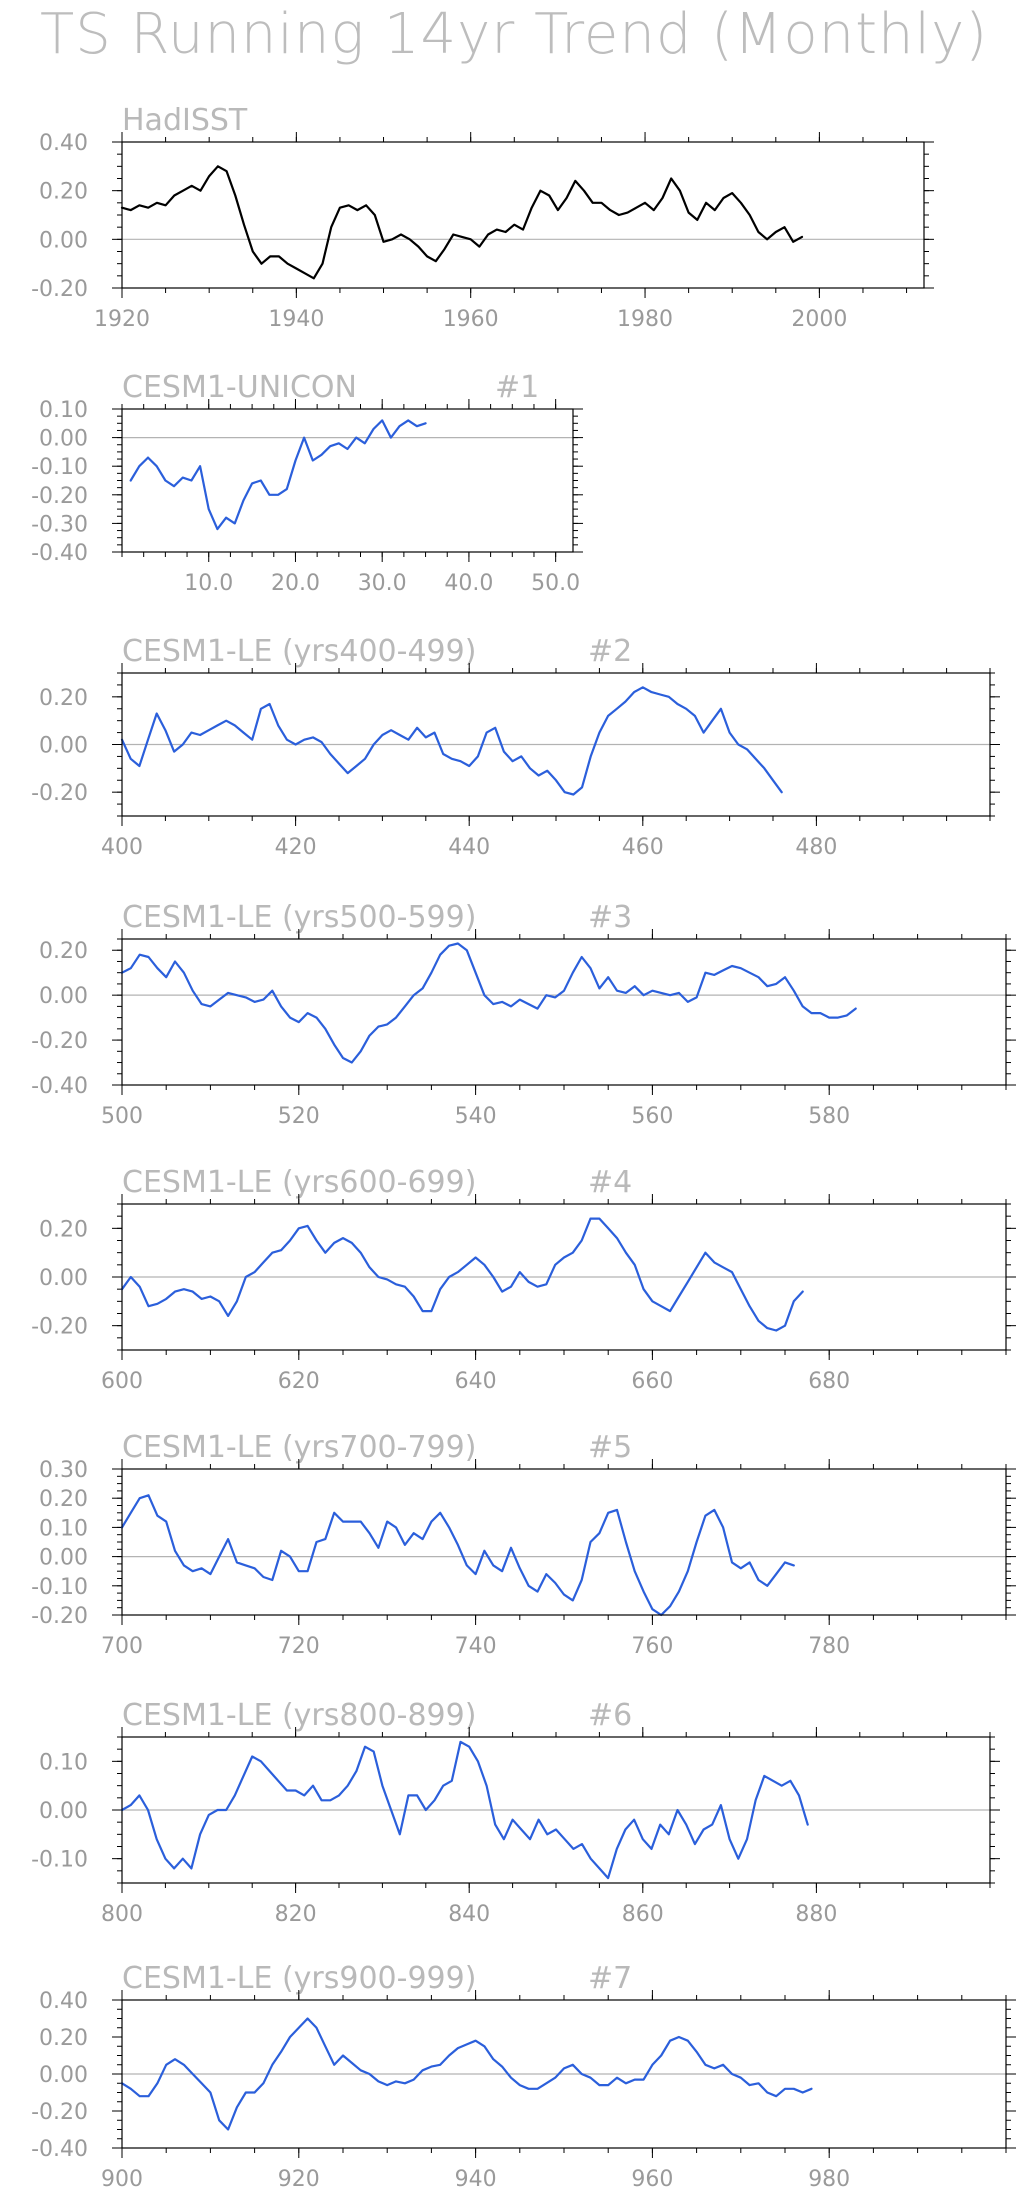 This screenshot has height=2208, width=1018. I want to click on panel-title: CESM1-LE (yrs800-899), so click(299, 1715).